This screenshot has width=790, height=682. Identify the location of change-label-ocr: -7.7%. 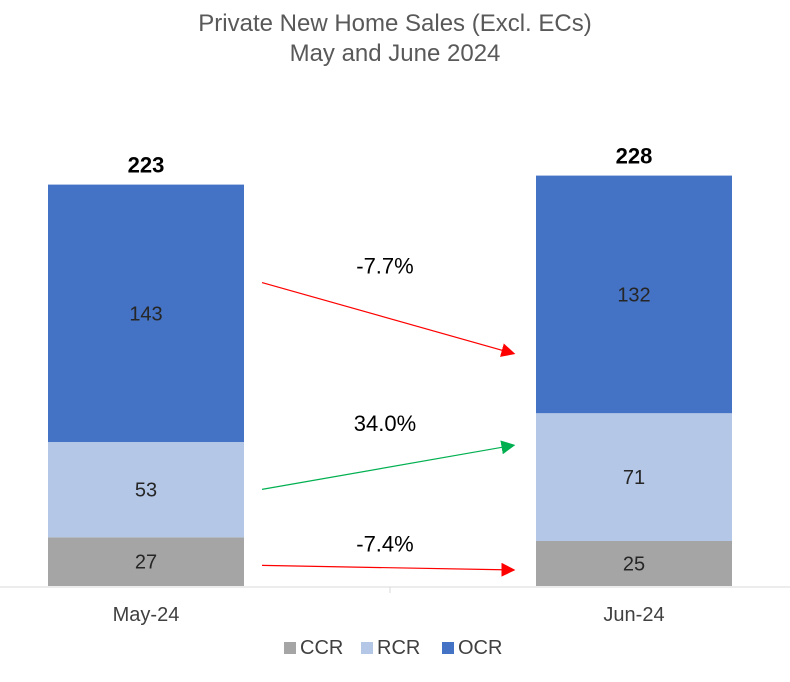
(384, 266).